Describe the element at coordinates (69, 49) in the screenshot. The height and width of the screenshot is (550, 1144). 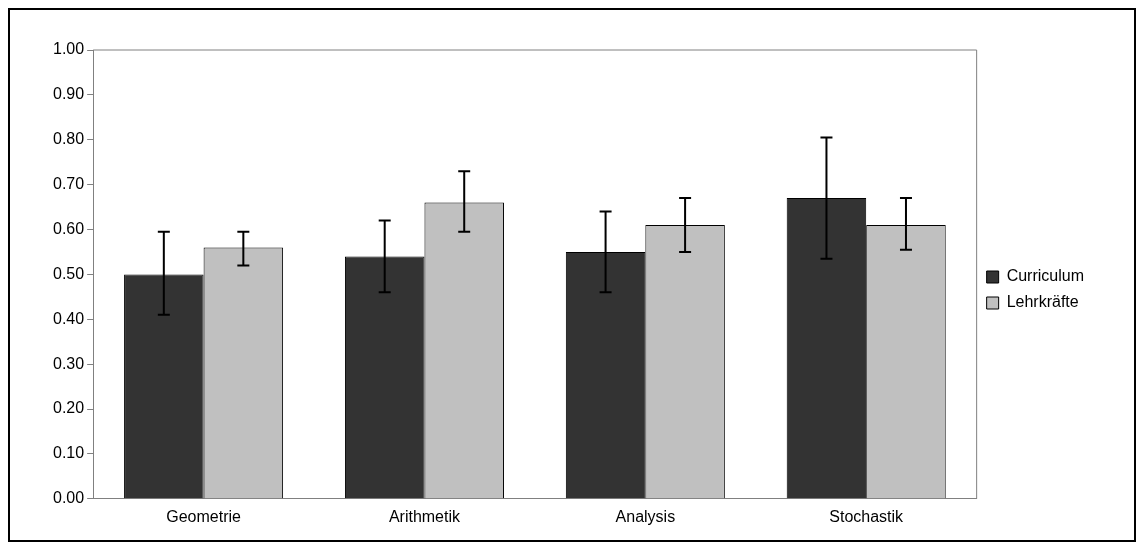
I see `y-tick-label: 1.00` at that location.